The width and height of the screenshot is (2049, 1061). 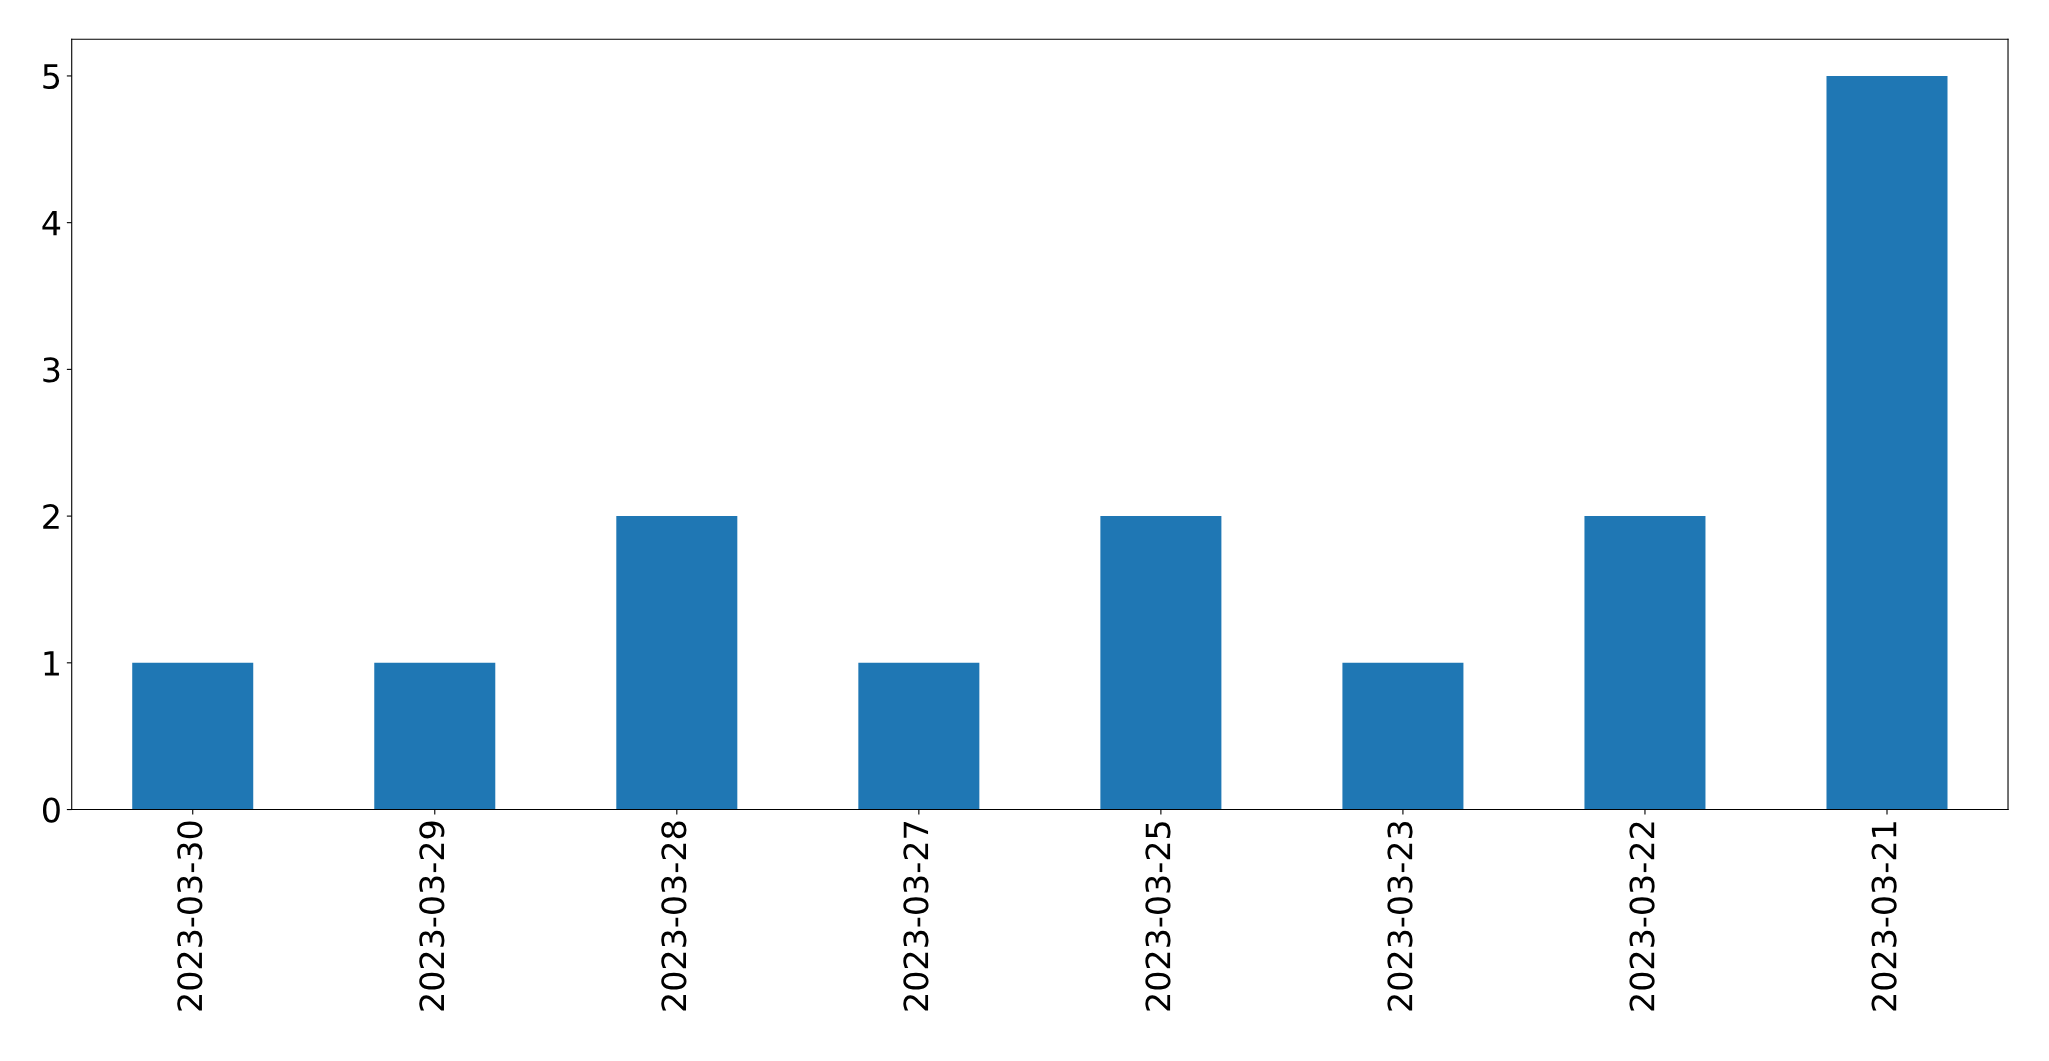 What do you see at coordinates (1884, 916) in the screenshot?
I see `x-tick-label: 2023-03-21` at bounding box center [1884, 916].